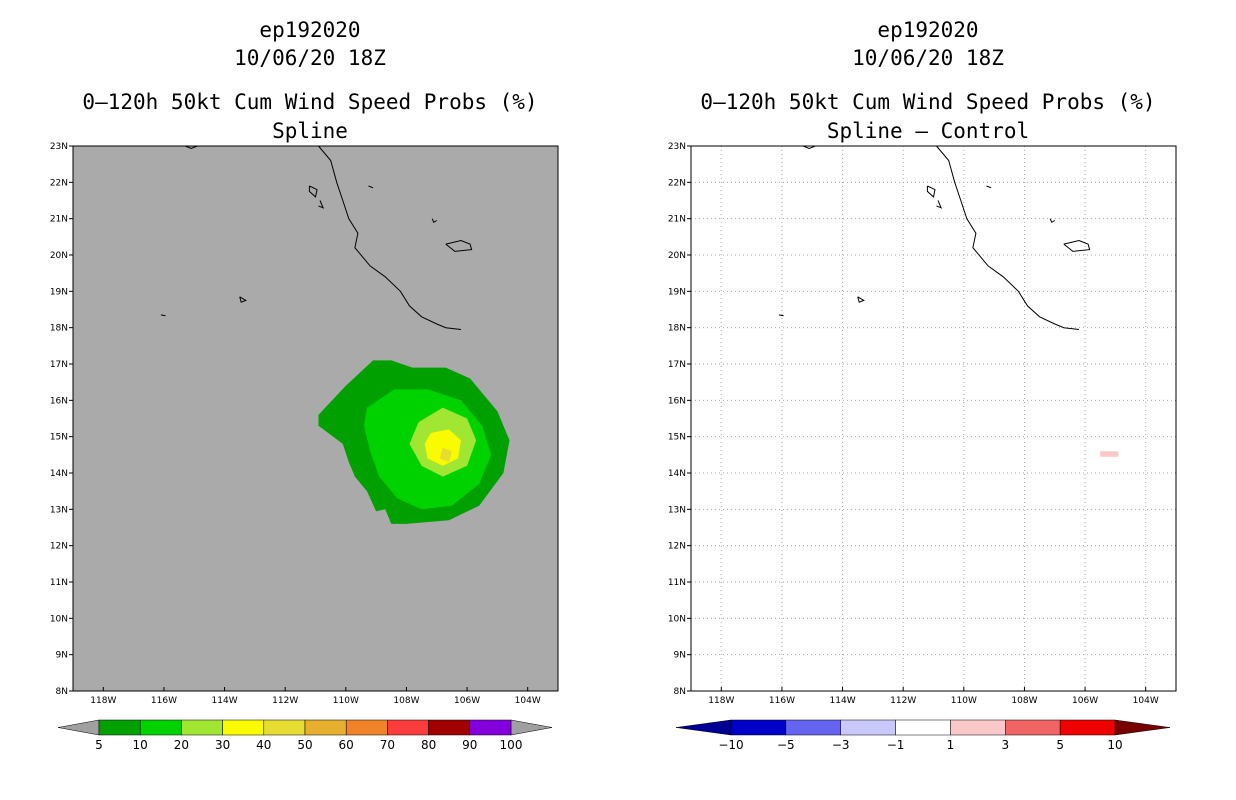  I want to click on right-lat-label: 8N, so click(680, 692).